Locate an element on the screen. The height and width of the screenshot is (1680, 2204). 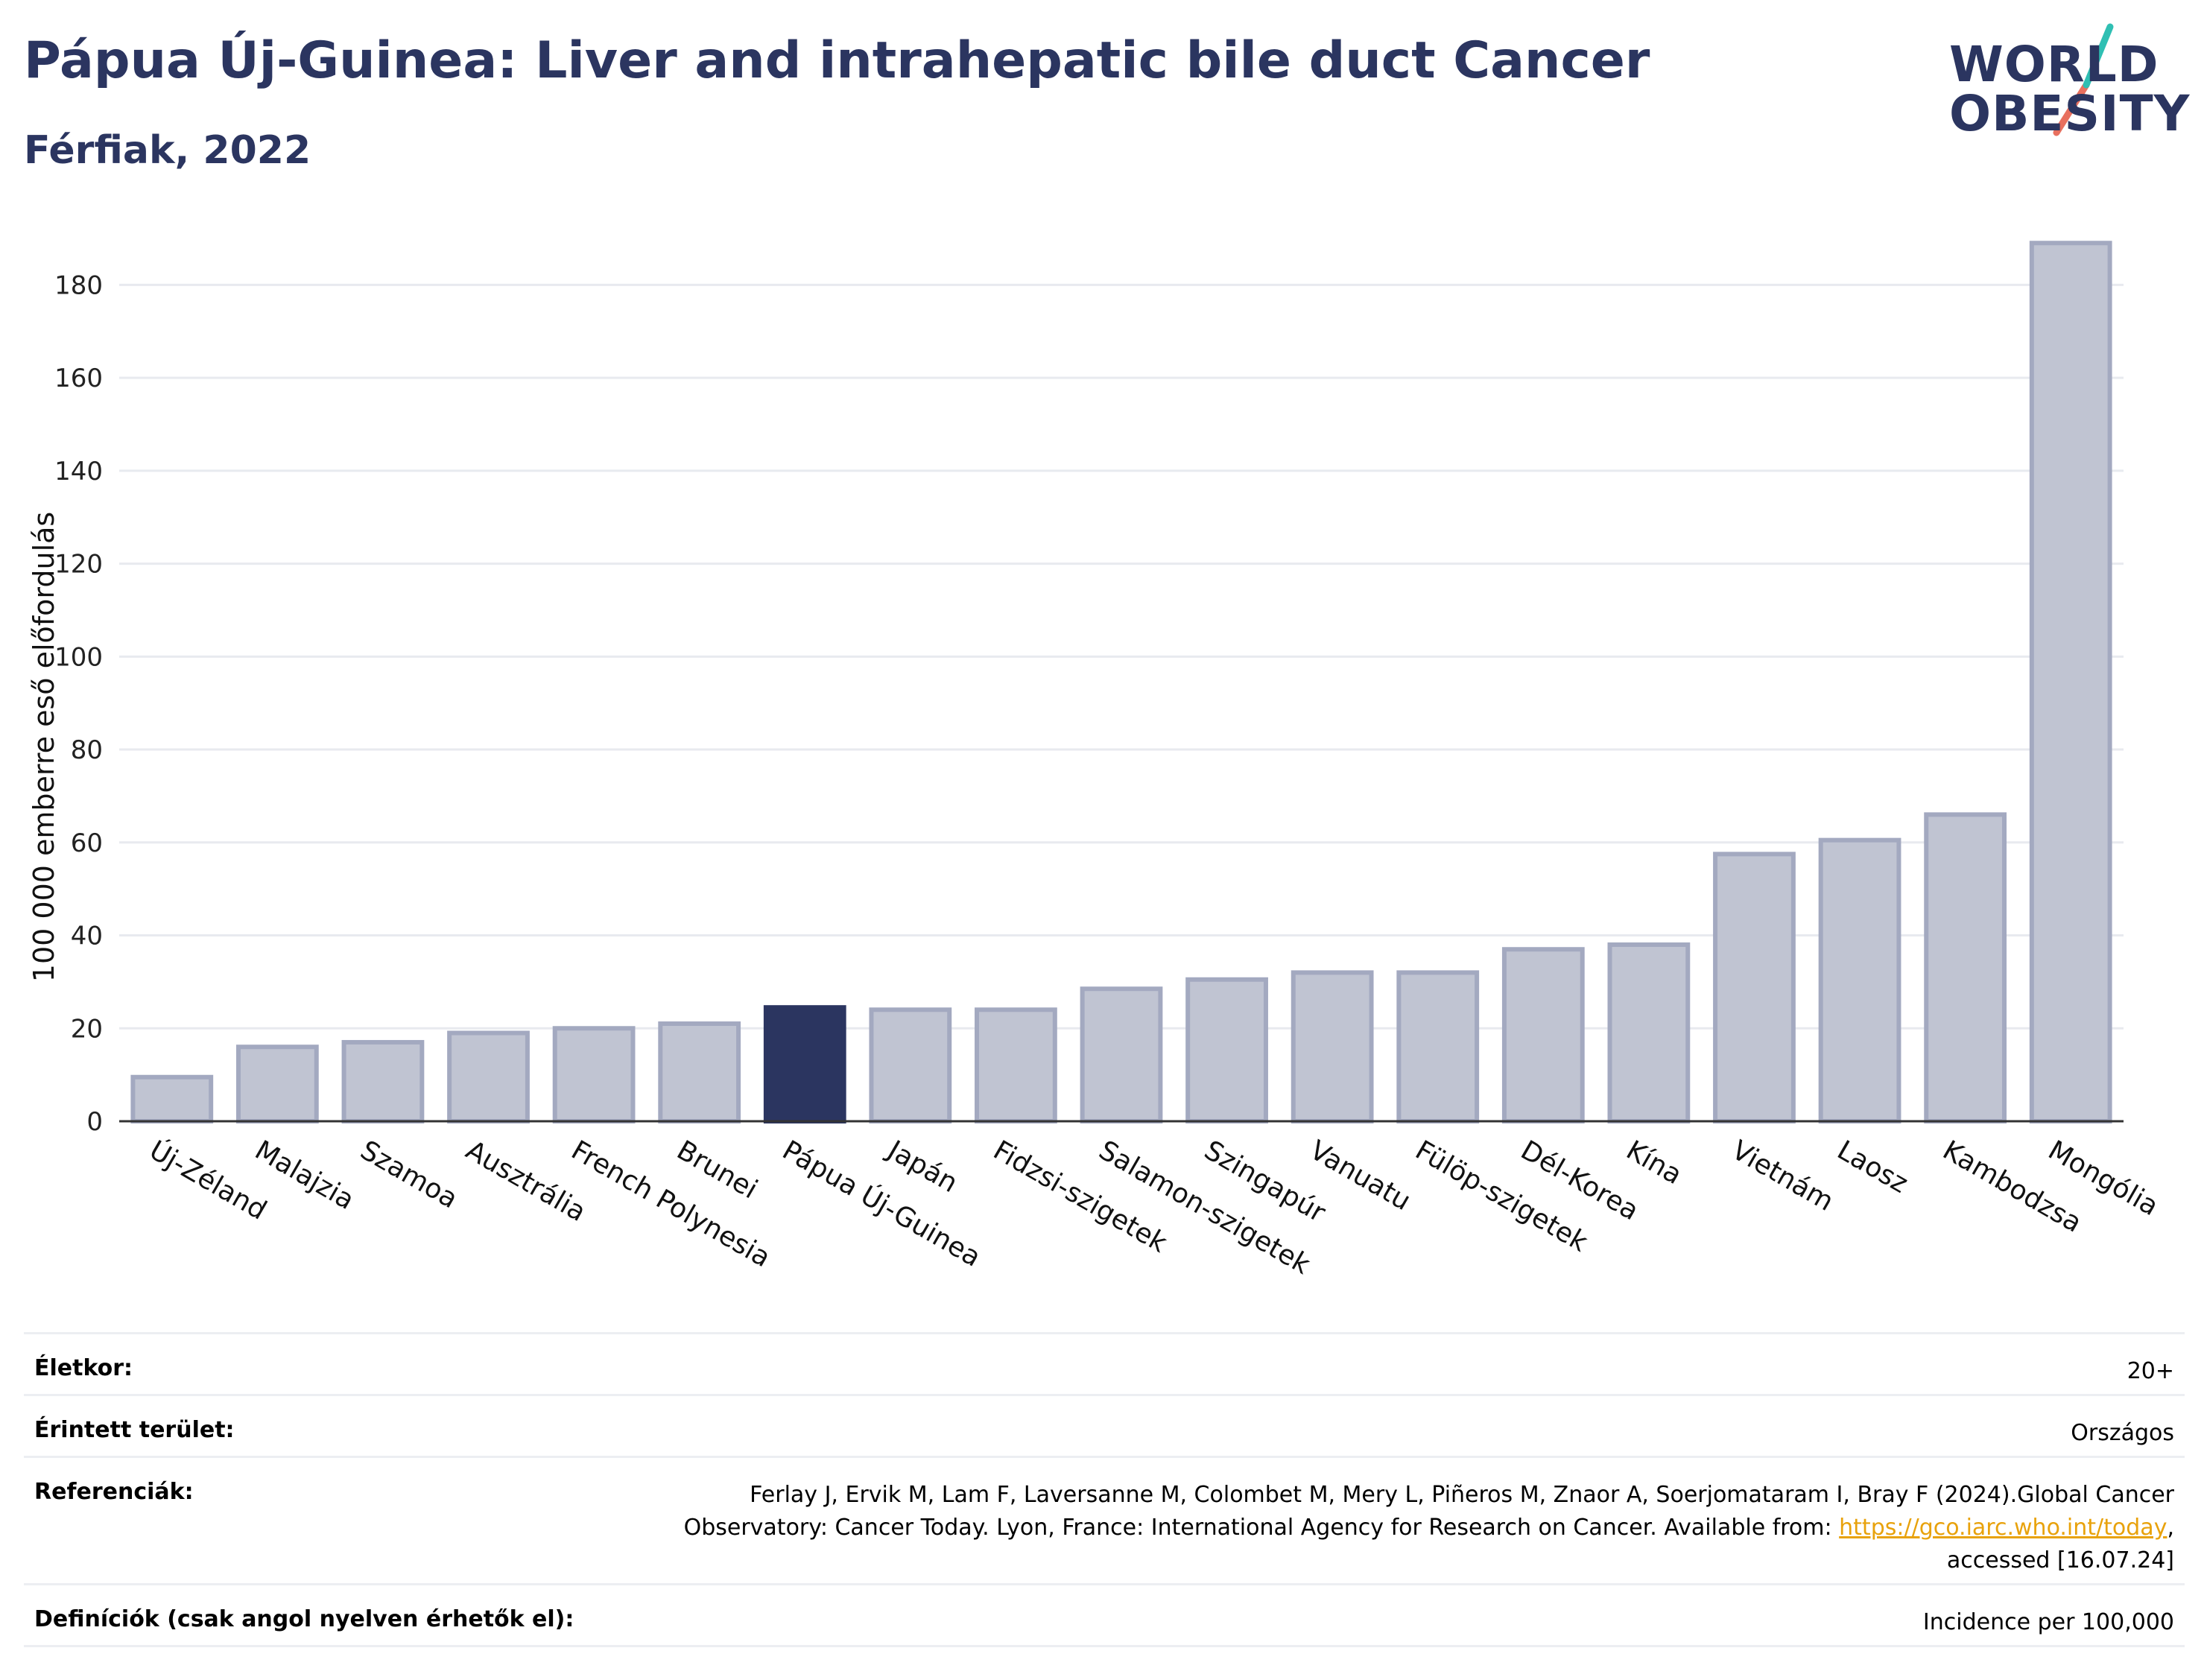
bar-Fülöp-szigetek is located at coordinates (1438, 1046).